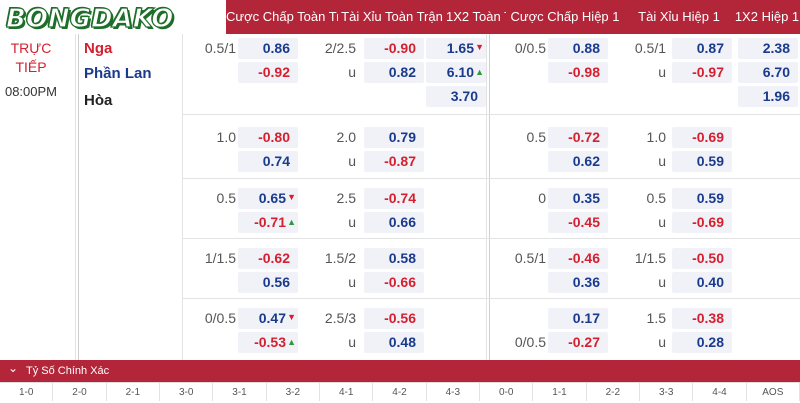 The image size is (800, 403). What do you see at coordinates (220, 318) in the screenshot?
I see `handicap-line: 0/0.5` at bounding box center [220, 318].